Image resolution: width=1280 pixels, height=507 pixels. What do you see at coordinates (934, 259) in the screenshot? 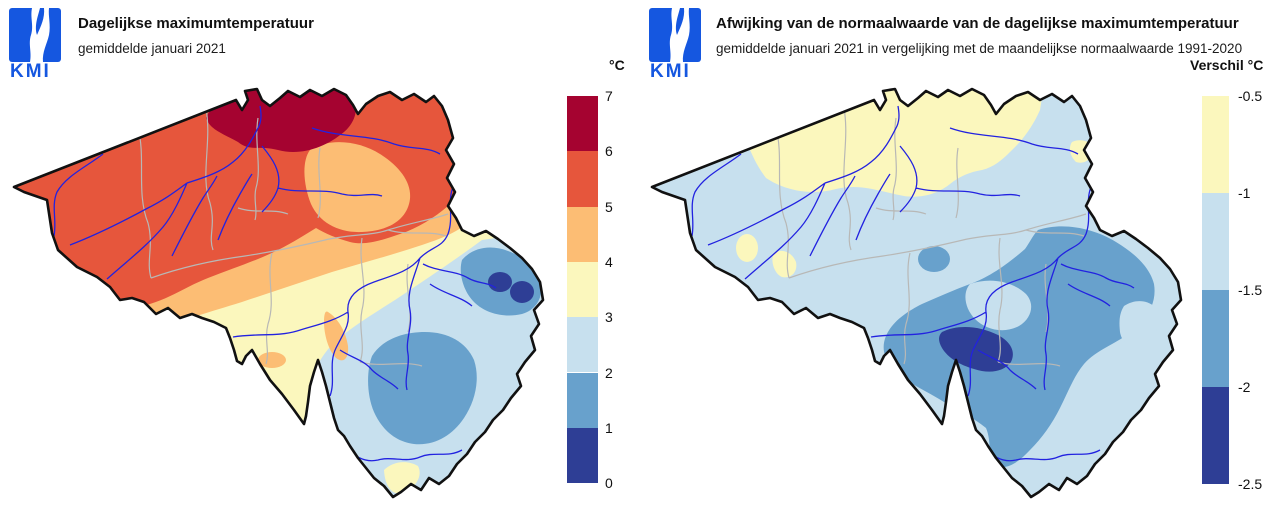
I see `region-blue-satellite` at bounding box center [934, 259].